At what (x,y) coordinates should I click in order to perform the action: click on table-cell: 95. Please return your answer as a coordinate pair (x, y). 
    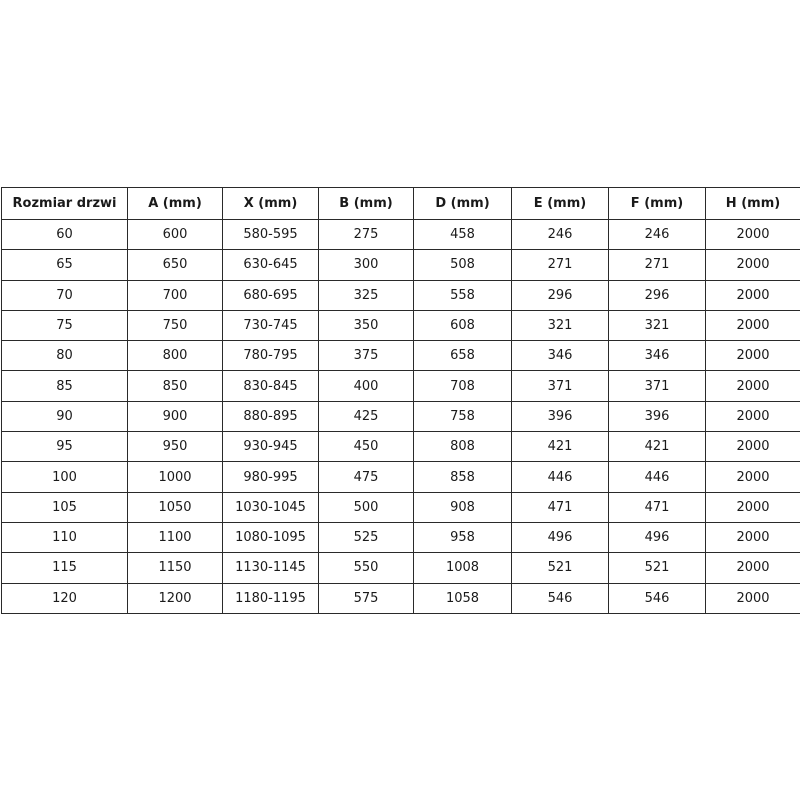
    Looking at the image, I should click on (64, 447).